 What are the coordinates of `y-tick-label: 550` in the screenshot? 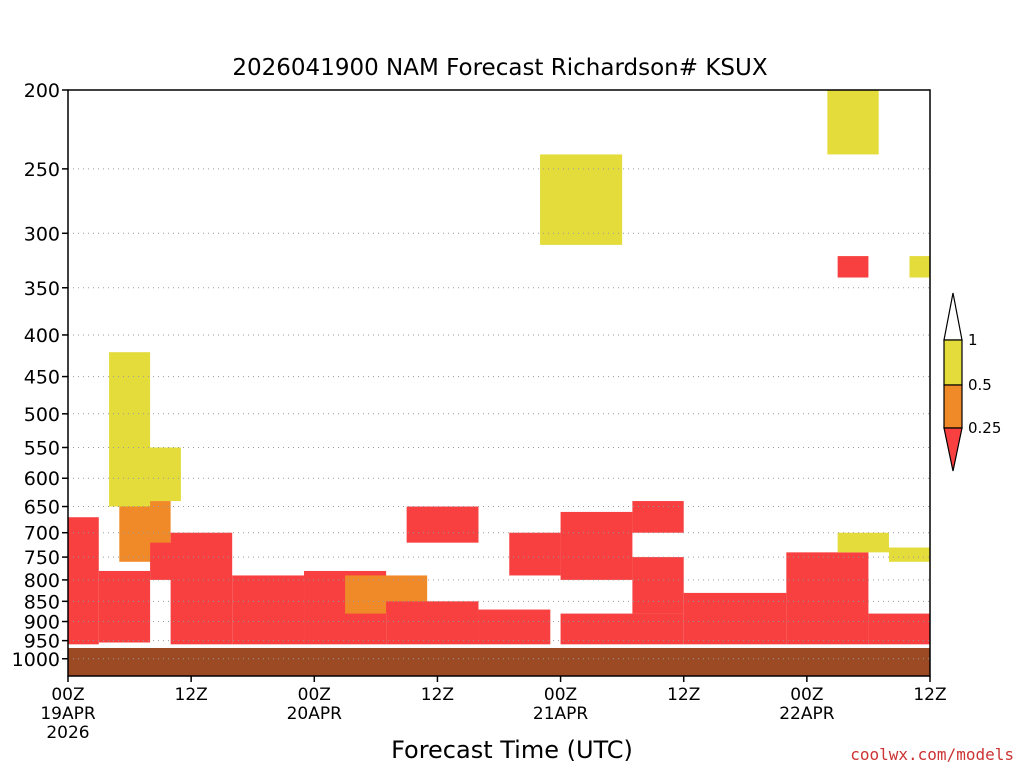 It's located at (42, 448).